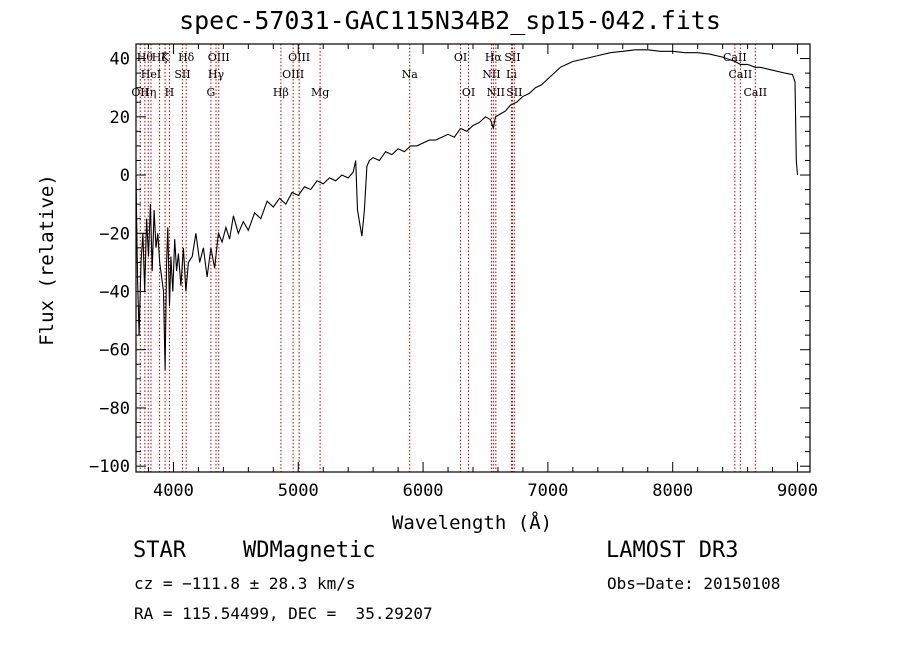 This screenshot has height=649, width=900. Describe the element at coordinates (114, 351) in the screenshot. I see `y-tick-label: −60` at that location.